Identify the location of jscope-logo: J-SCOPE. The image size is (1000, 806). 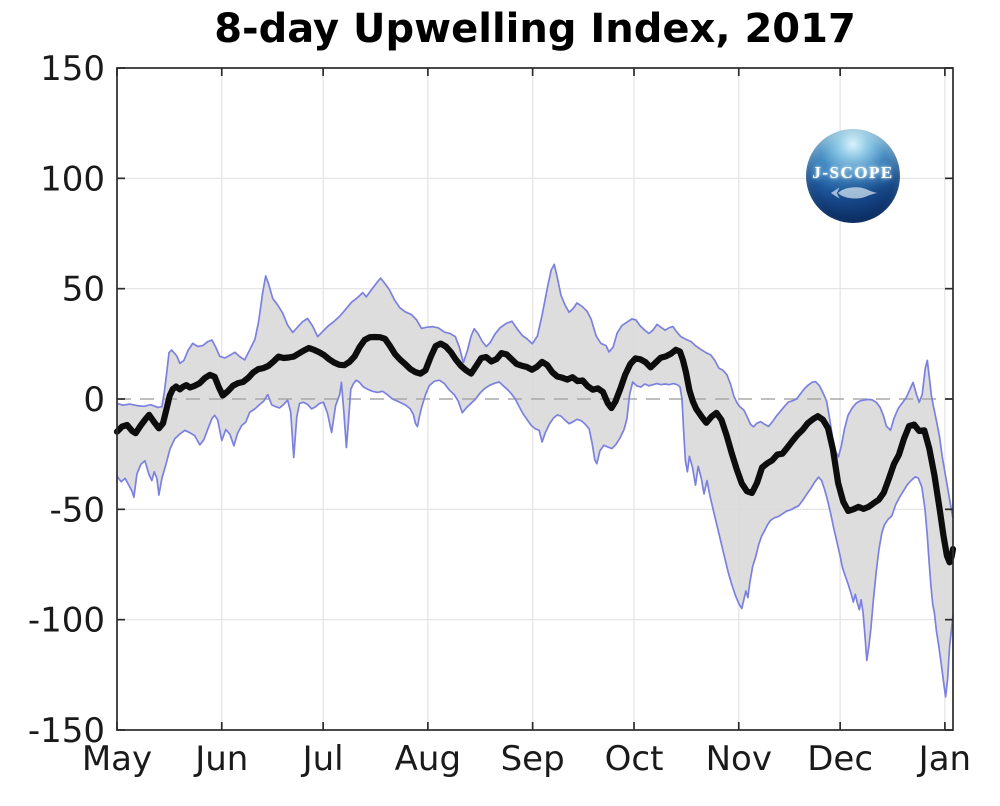
(853, 176).